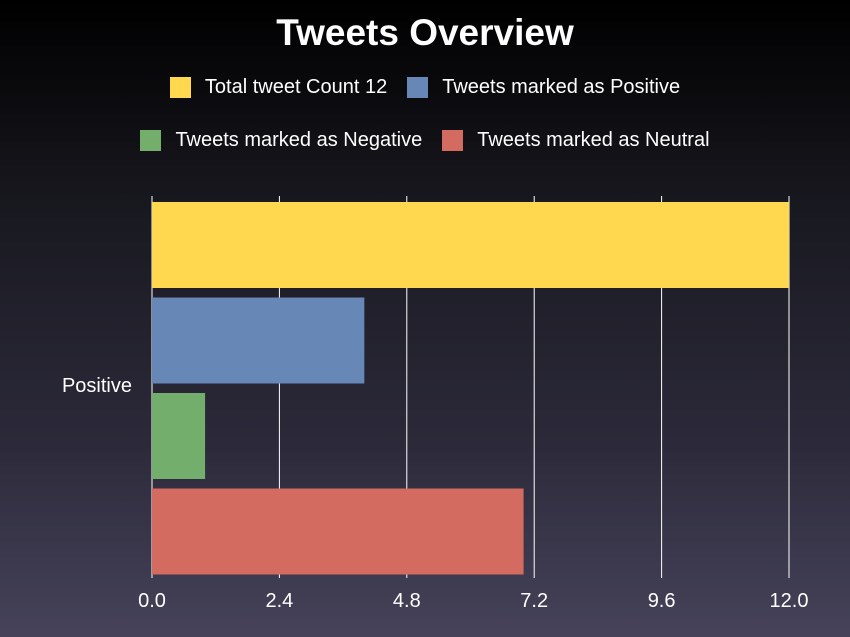 The image size is (850, 637). What do you see at coordinates (789, 601) in the screenshot?
I see `x-tick-label: 12.0` at bounding box center [789, 601].